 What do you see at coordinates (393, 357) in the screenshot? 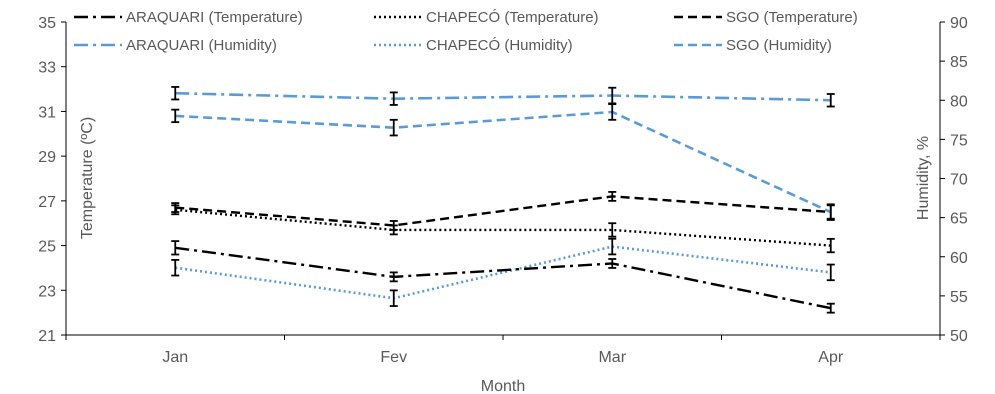
I see `x-tick-label: Fev` at bounding box center [393, 357].